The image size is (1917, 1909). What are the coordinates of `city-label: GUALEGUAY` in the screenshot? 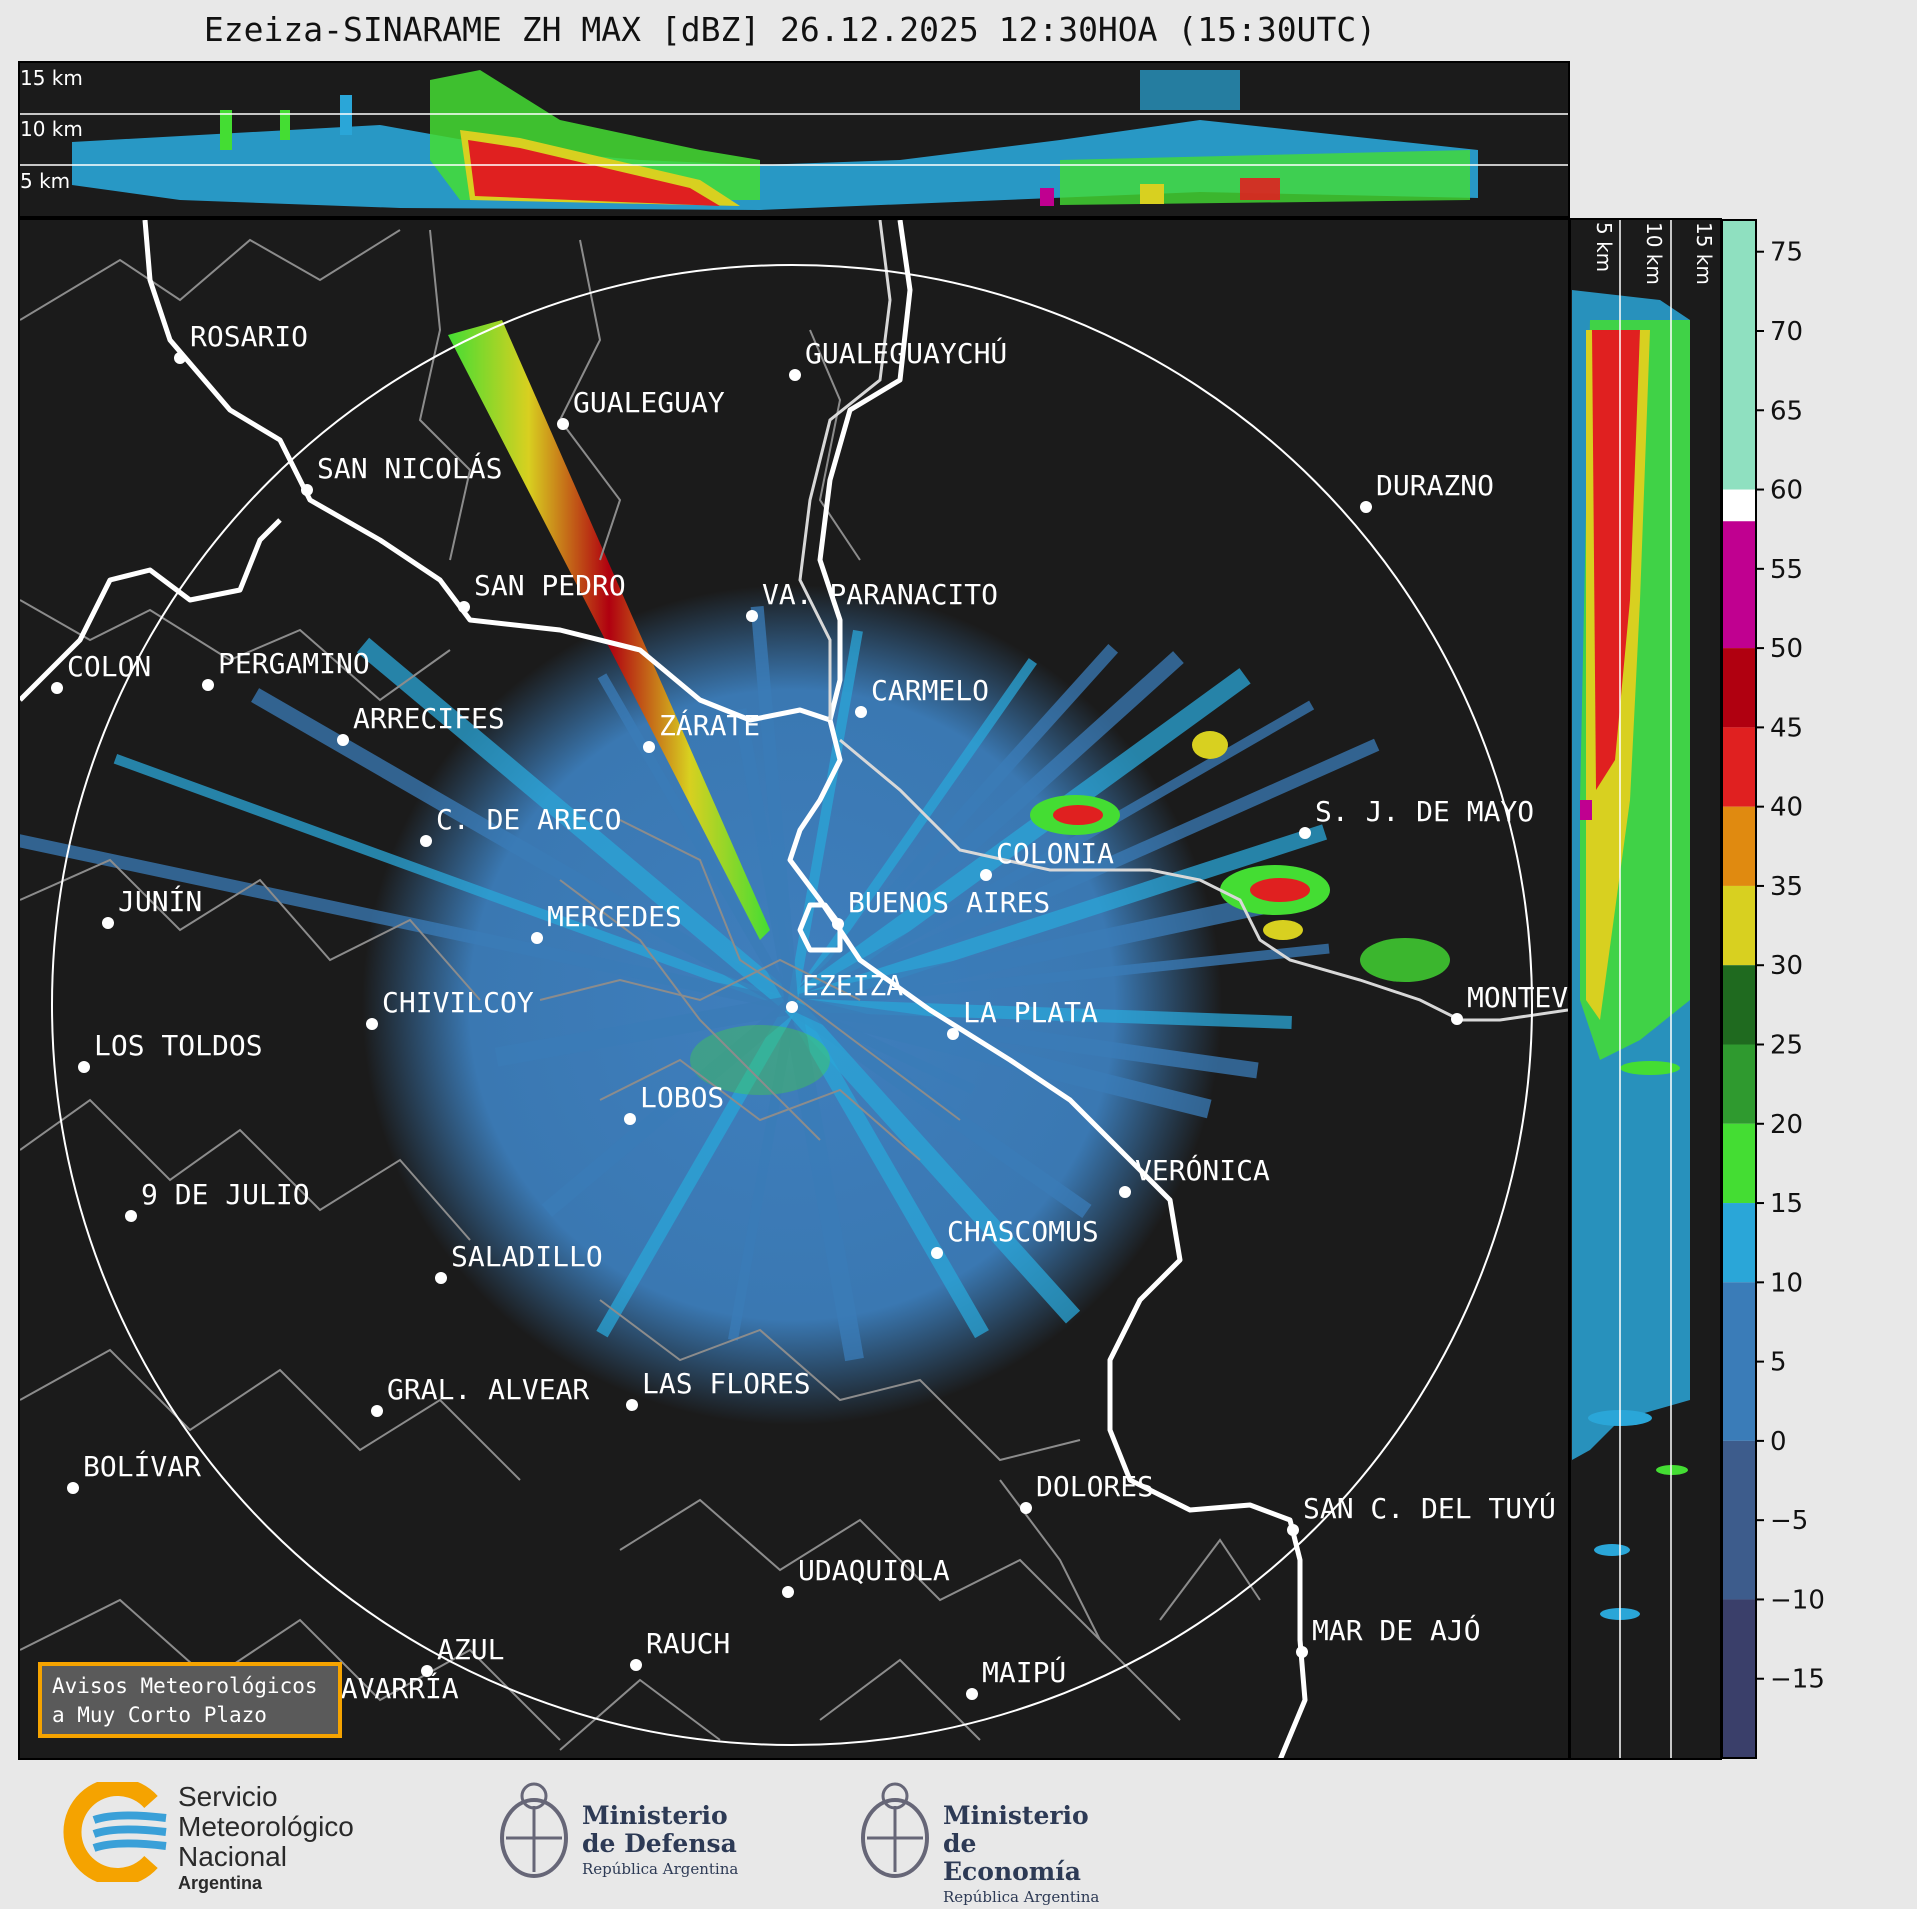 It's located at (649, 402).